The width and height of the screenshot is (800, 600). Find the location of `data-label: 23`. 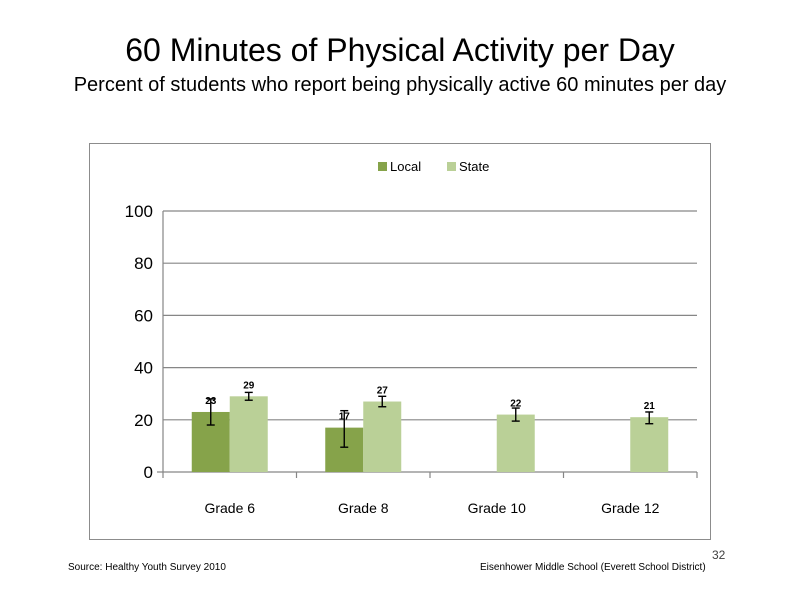

data-label: 23 is located at coordinates (211, 401).